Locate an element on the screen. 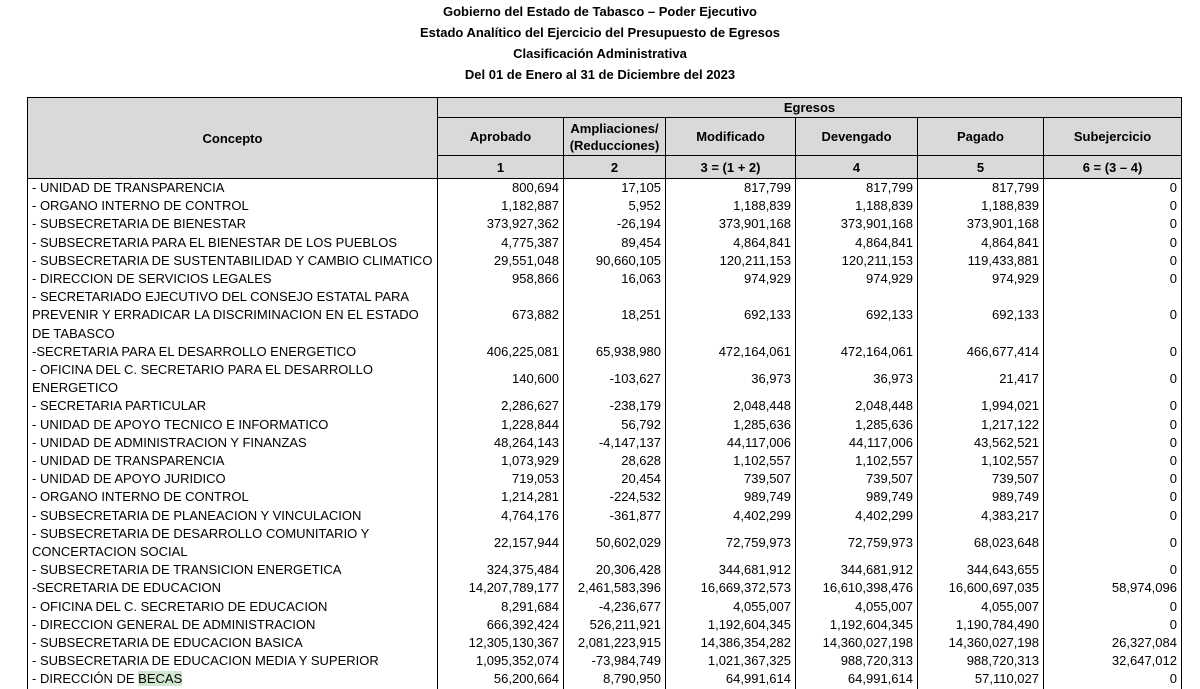  cell-value-col-1: 958,866 is located at coordinates (500, 279).